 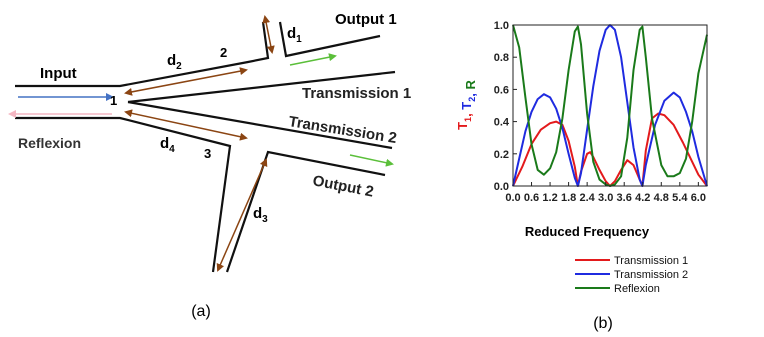 What do you see at coordinates (501, 58) in the screenshot?
I see `y-tick-label: 0.8` at bounding box center [501, 58].